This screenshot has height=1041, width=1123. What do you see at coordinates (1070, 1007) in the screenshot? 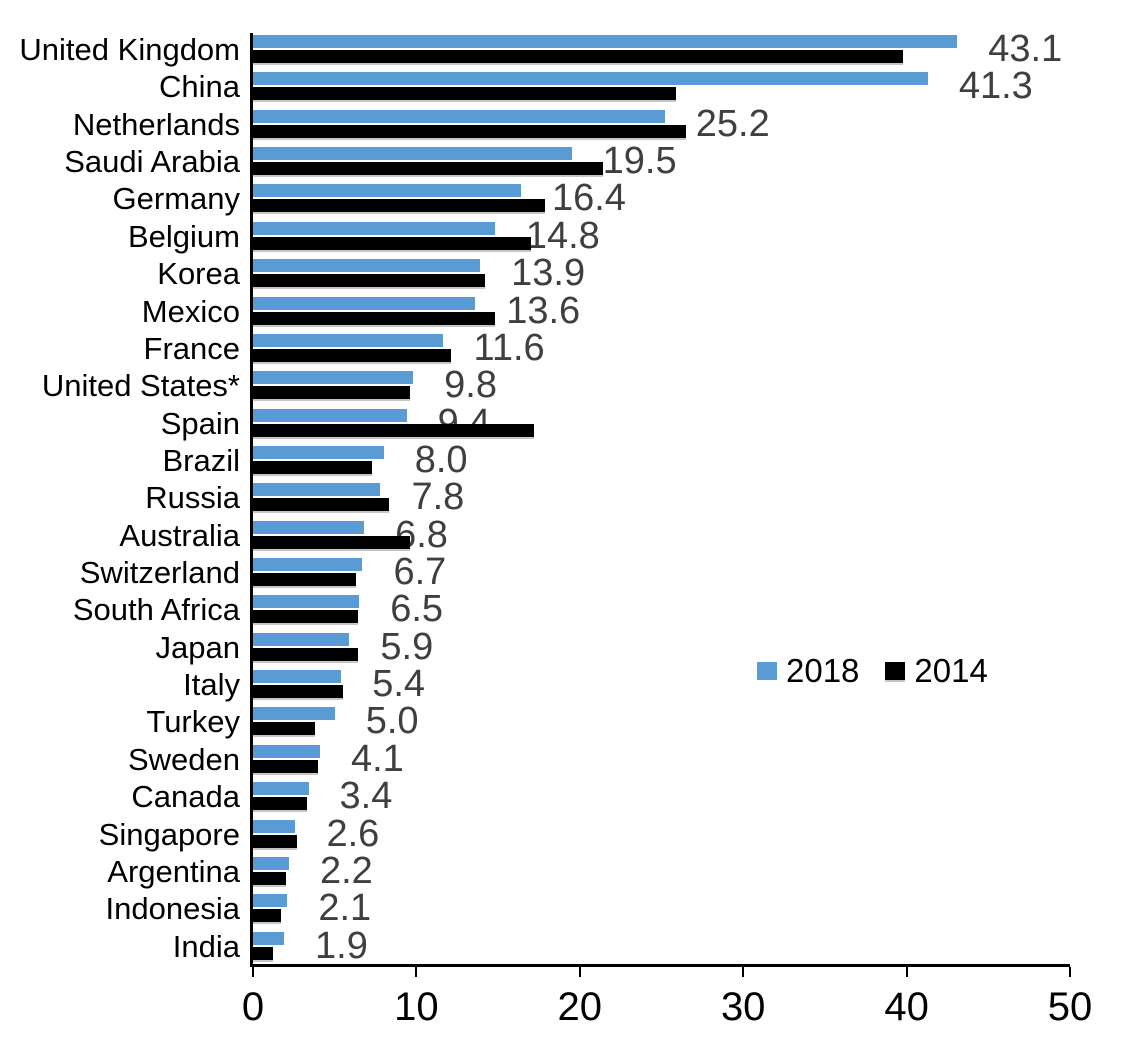
I see `axis-tick-label: 50` at bounding box center [1070, 1007].